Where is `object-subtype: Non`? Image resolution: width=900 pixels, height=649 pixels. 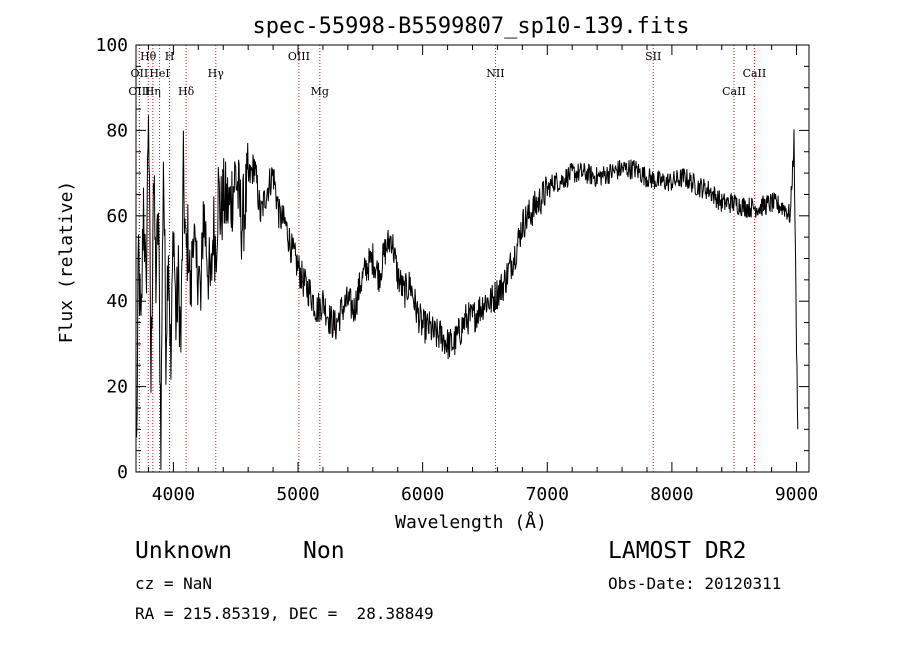
object-subtype: Non is located at coordinates (324, 551).